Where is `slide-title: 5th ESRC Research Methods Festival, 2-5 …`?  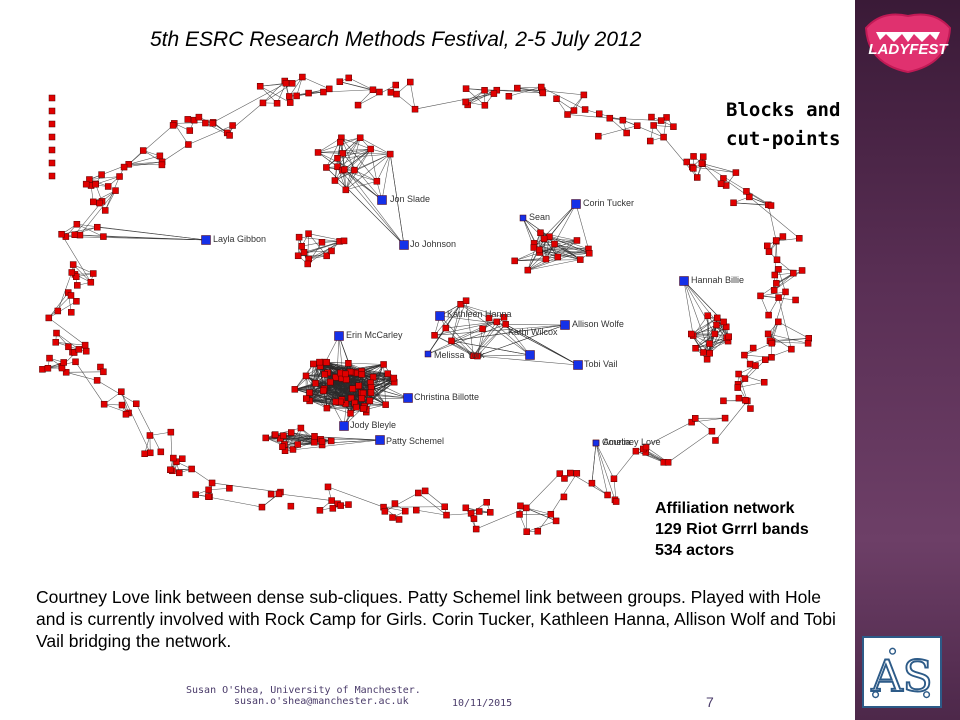
slide-title: 5th ESRC Research Methods Festival, 2-5 … is located at coordinates (396, 39).